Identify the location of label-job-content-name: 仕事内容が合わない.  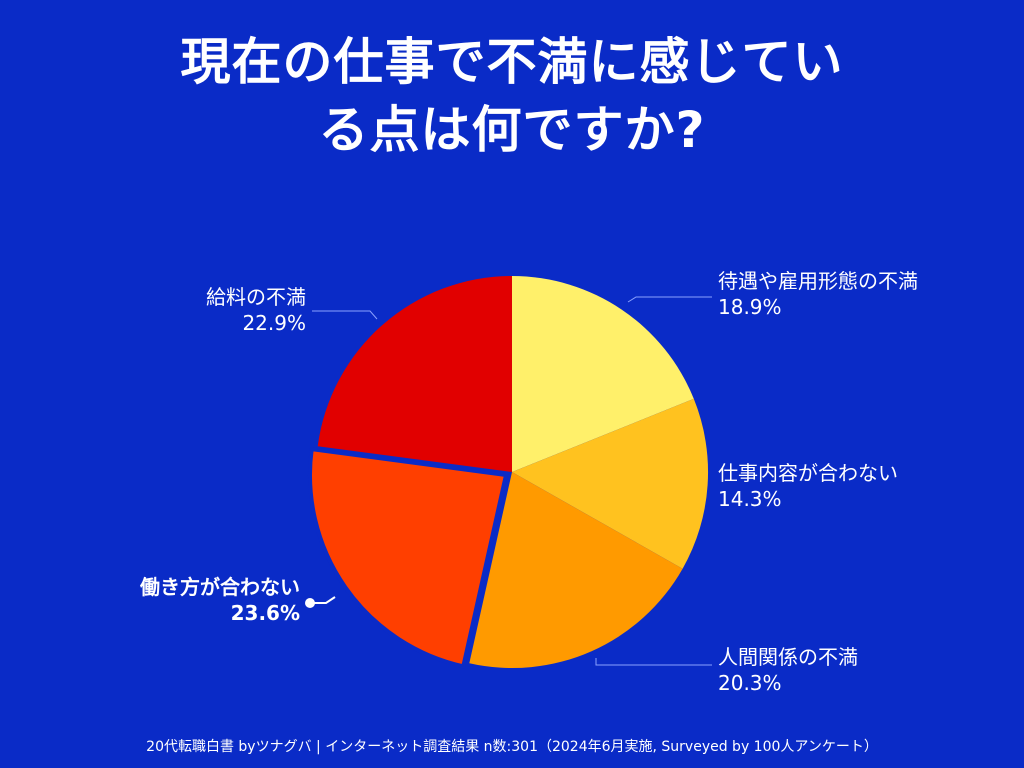
(808, 473).